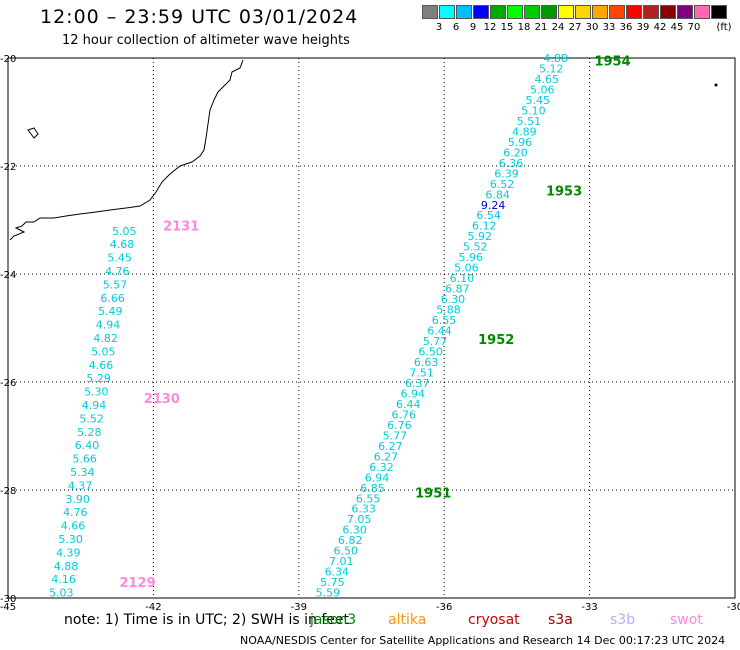  I want to click on wave-height-value: 4.82, so click(105, 338).